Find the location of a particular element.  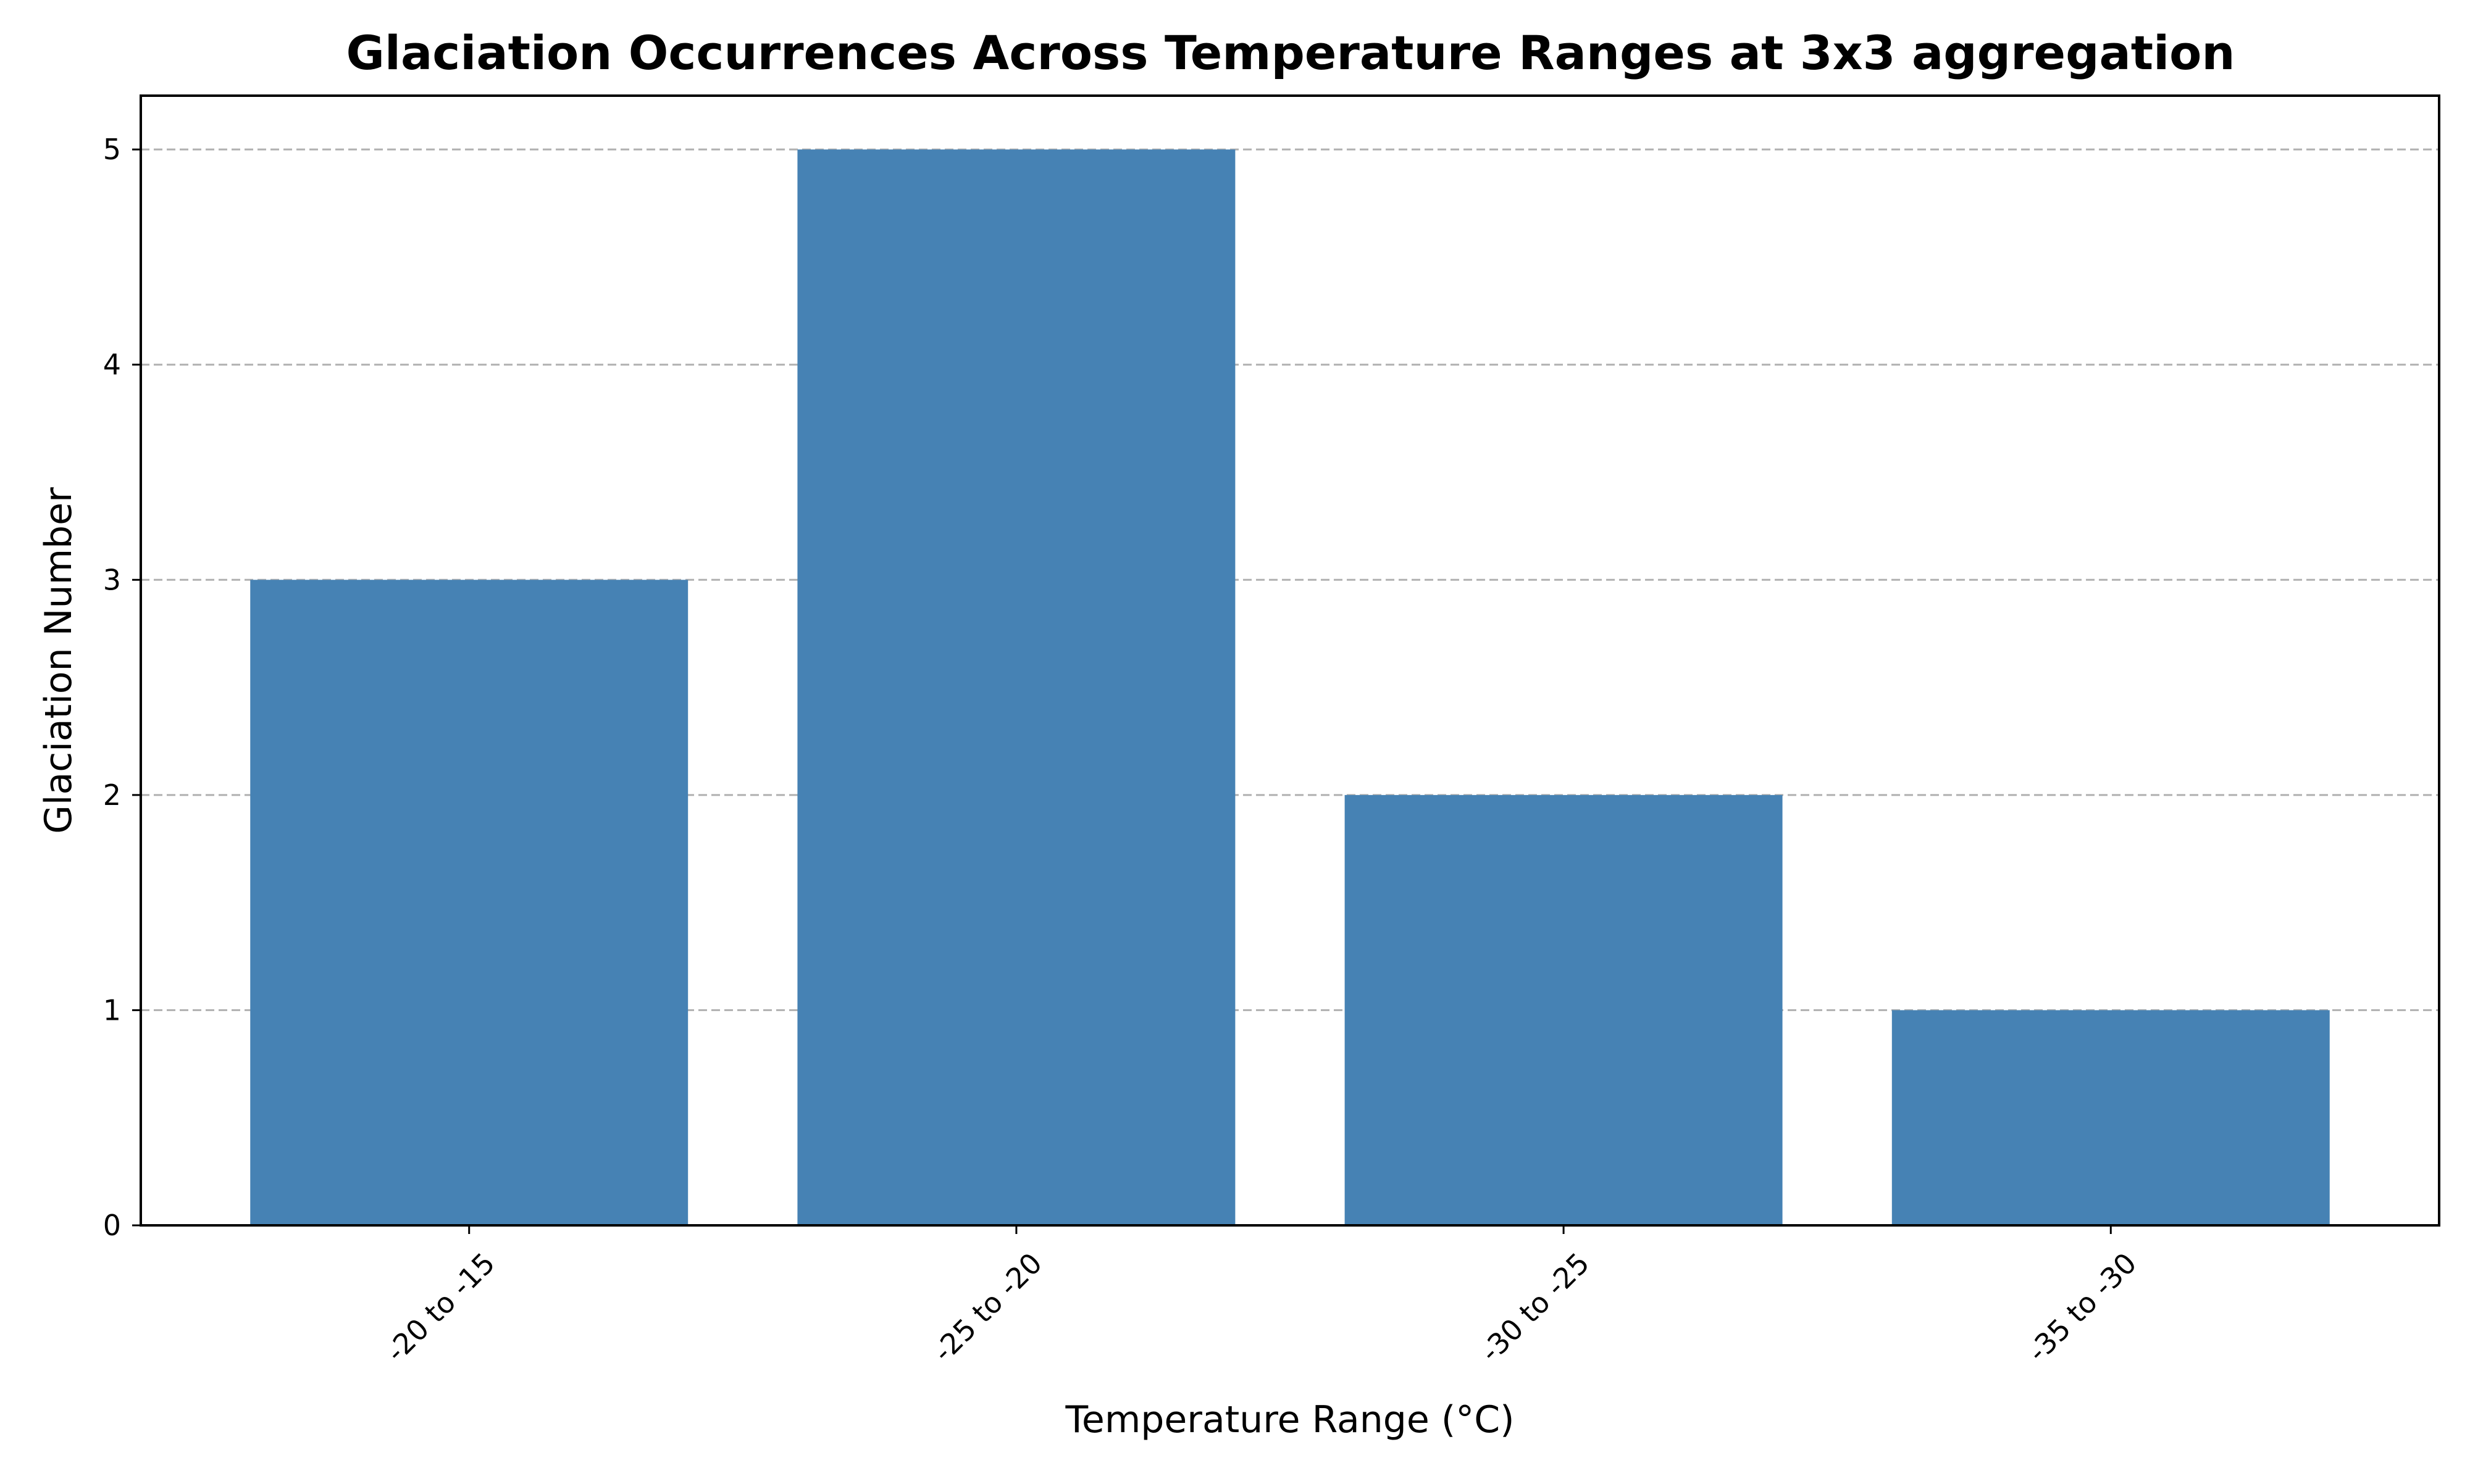

y-tick-label: 5 is located at coordinates (112, 149).